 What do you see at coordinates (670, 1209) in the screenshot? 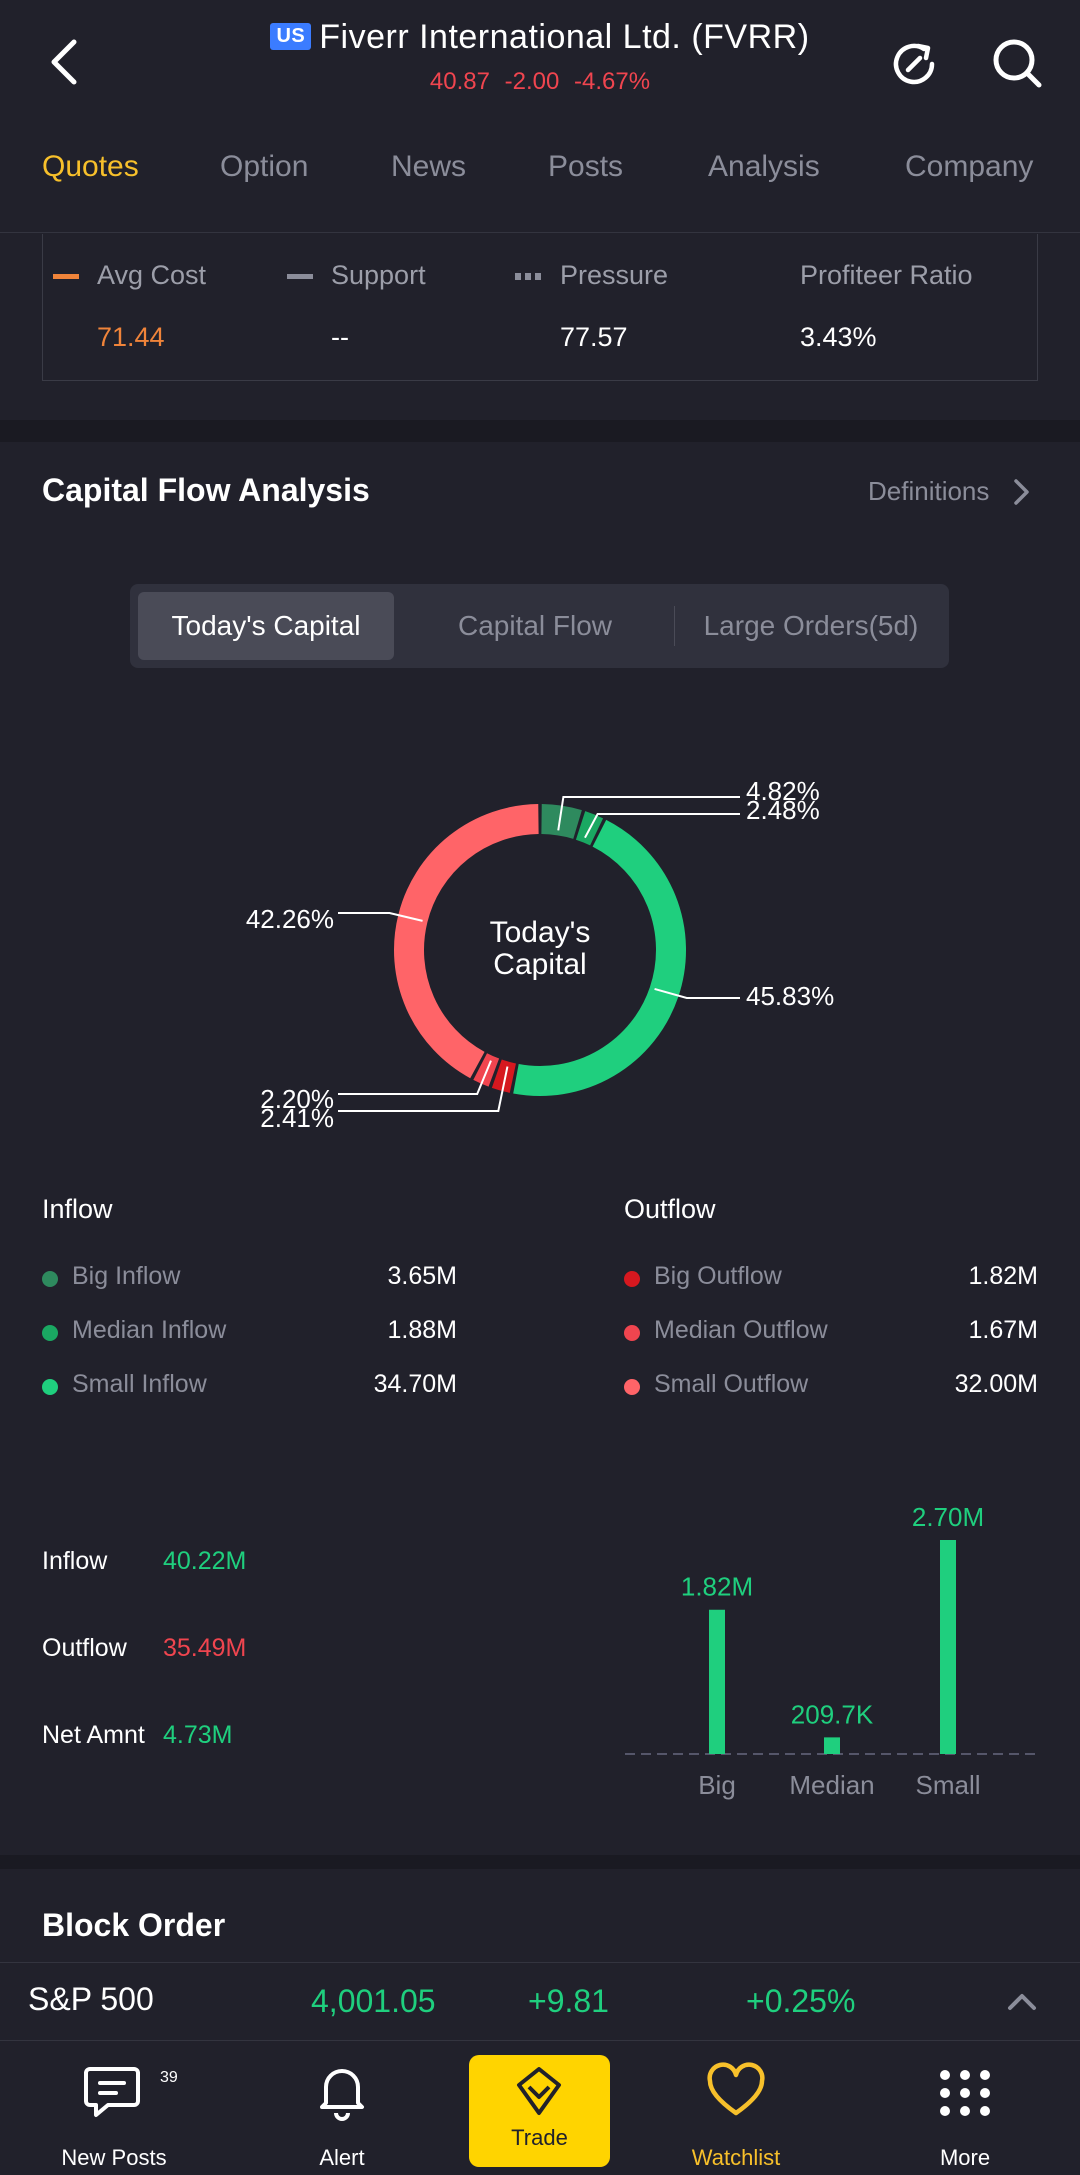
I see `outflow-title: Outflow` at bounding box center [670, 1209].